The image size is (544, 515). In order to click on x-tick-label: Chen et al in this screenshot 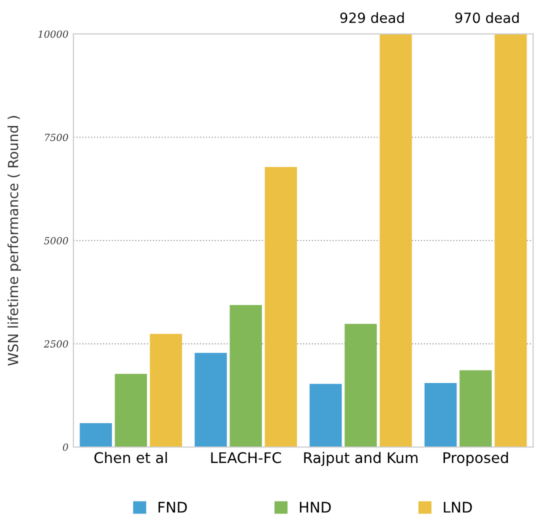, I will do `click(130, 458)`.